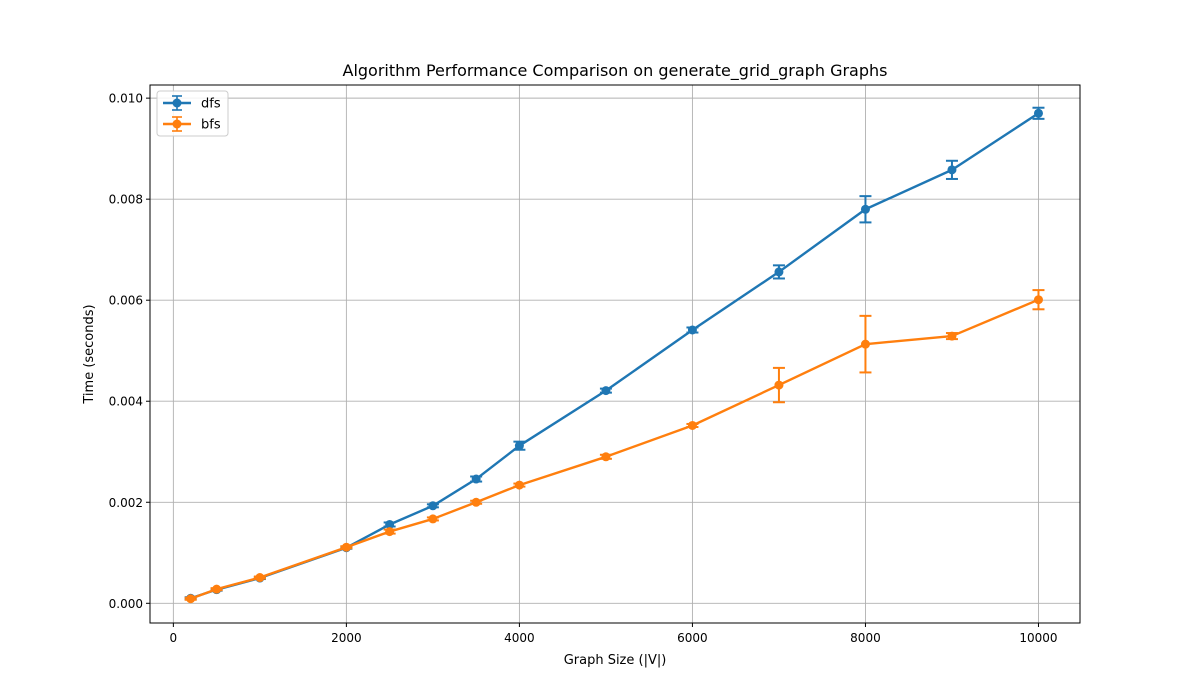 This screenshot has width=1200, height=700. I want to click on x-tick-label: 2000, so click(346, 638).